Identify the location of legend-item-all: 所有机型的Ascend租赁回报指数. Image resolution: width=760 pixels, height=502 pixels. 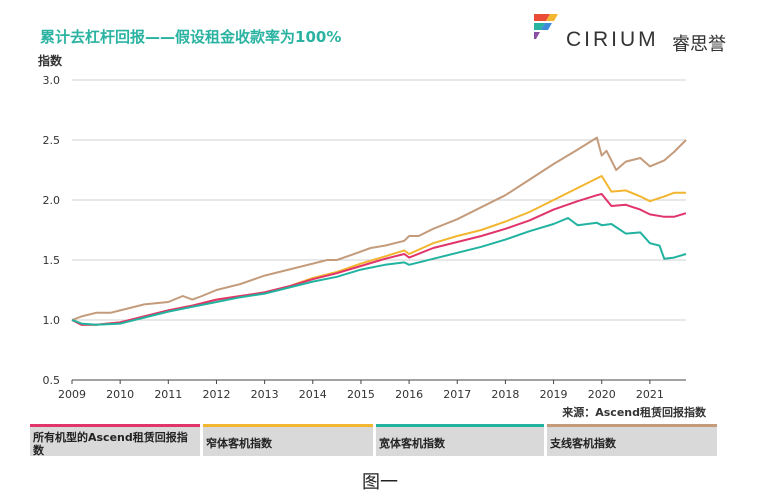
(115, 440).